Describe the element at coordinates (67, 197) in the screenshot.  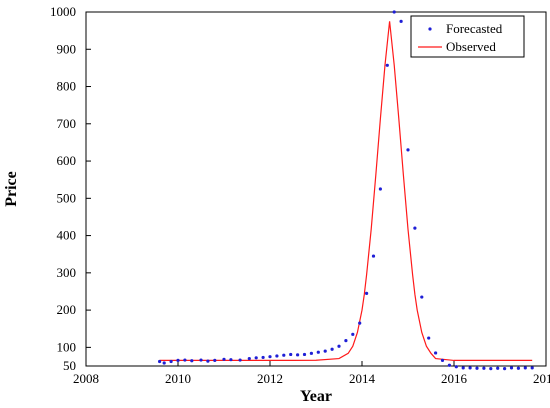
I see `y-tick-label: 500` at that location.